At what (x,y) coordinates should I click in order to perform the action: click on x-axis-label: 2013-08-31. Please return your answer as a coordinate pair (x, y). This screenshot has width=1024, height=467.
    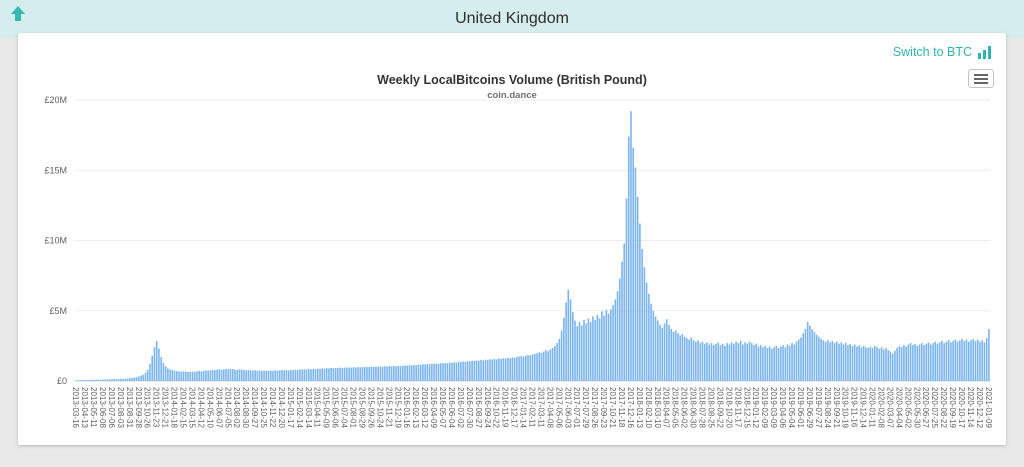
    Looking at the image, I should click on (129, 407).